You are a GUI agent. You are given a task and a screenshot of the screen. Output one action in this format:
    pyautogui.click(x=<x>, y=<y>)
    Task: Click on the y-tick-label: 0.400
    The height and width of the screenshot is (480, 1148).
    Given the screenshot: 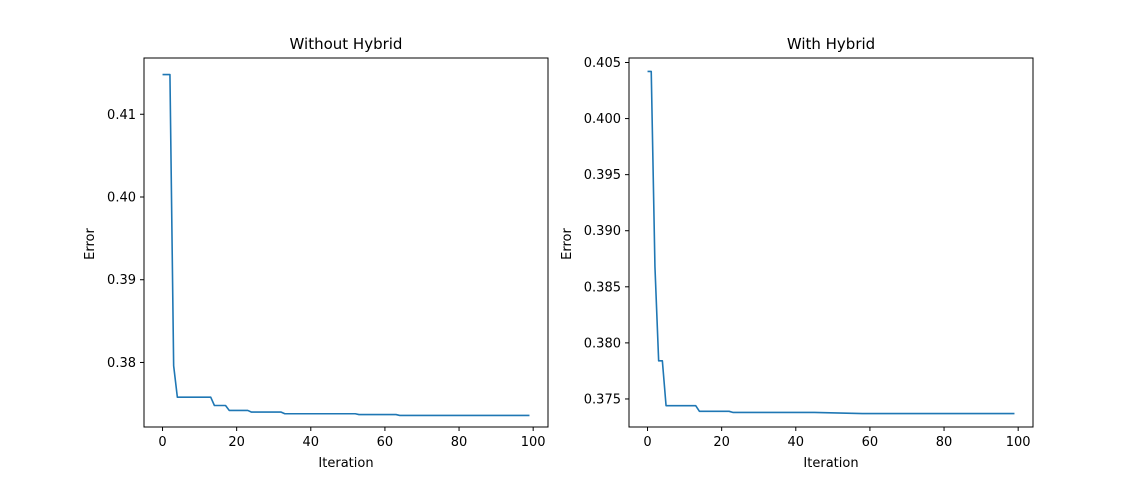 What is the action you would take?
    pyautogui.click(x=602, y=119)
    